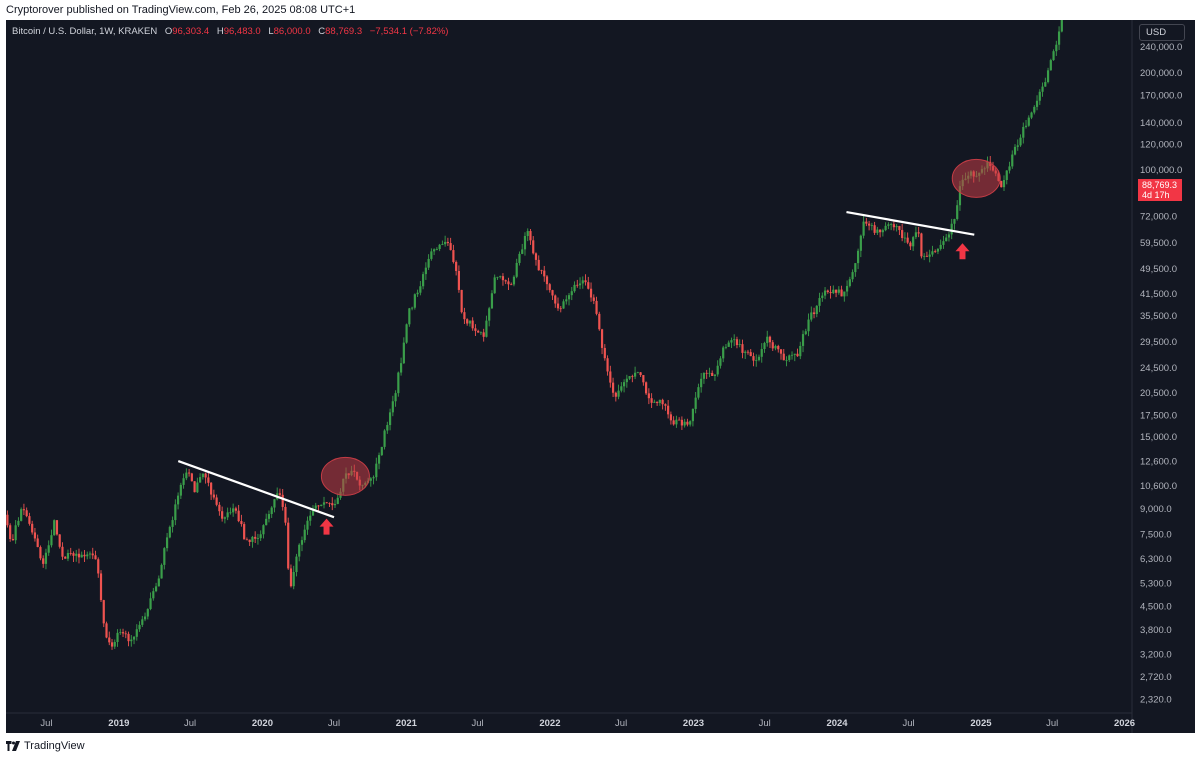 This screenshot has height=758, width=1199. Describe the element at coordinates (54, 746) in the screenshot. I see `footer-brand: TradingView` at that location.